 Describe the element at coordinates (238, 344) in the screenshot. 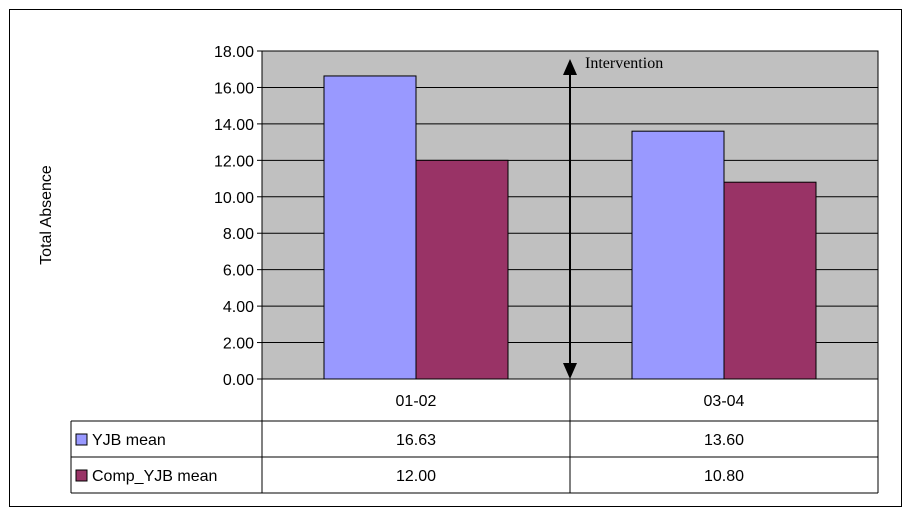

I see `y-tick-label: 2.00` at that location.